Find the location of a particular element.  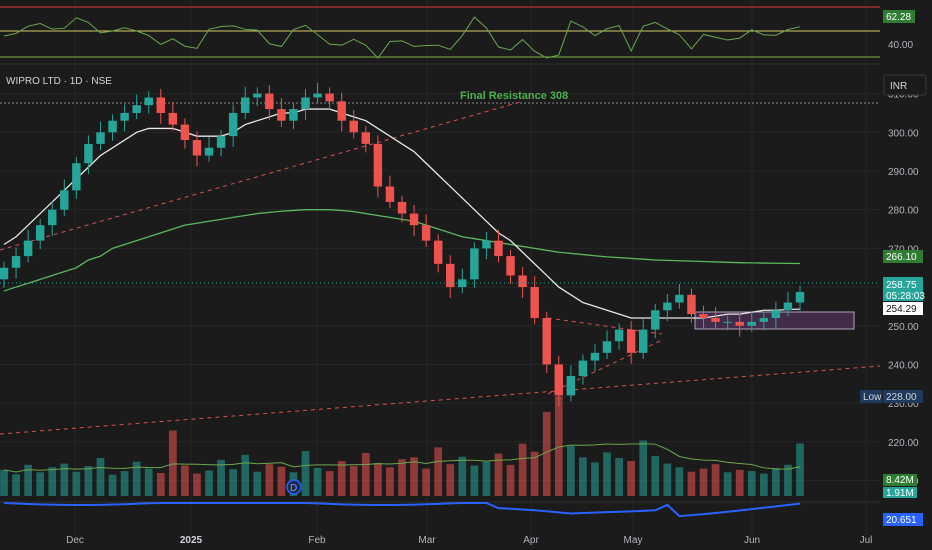

time-tick-label: Jul is located at coordinates (866, 540).